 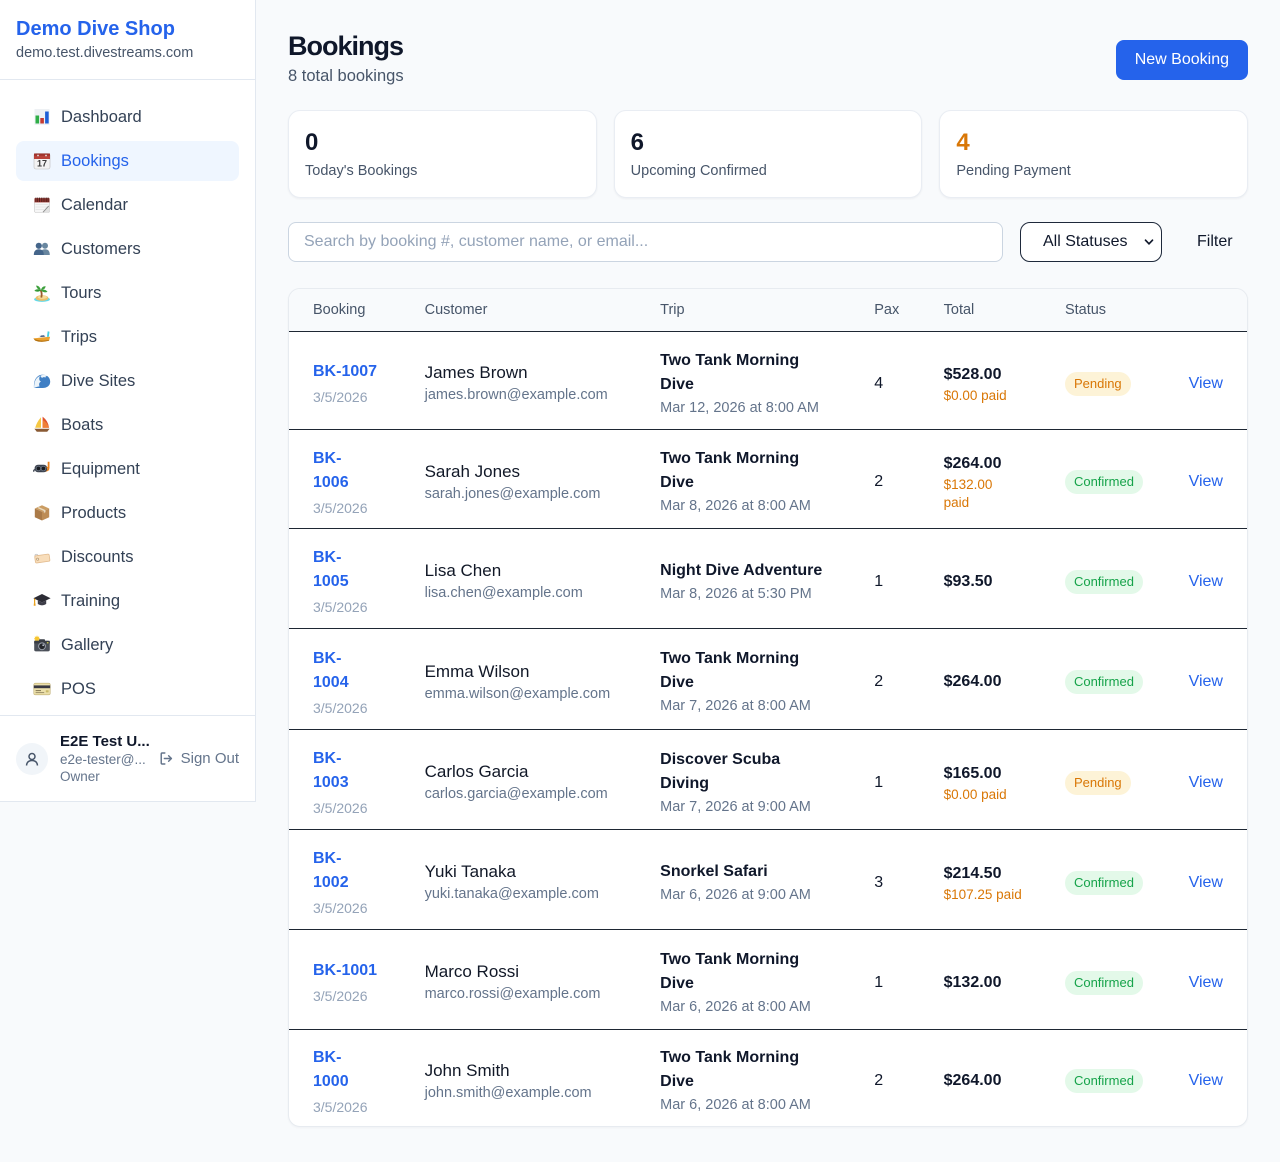 What do you see at coordinates (42, 164) in the screenshot?
I see `svg-text: 17` at bounding box center [42, 164].